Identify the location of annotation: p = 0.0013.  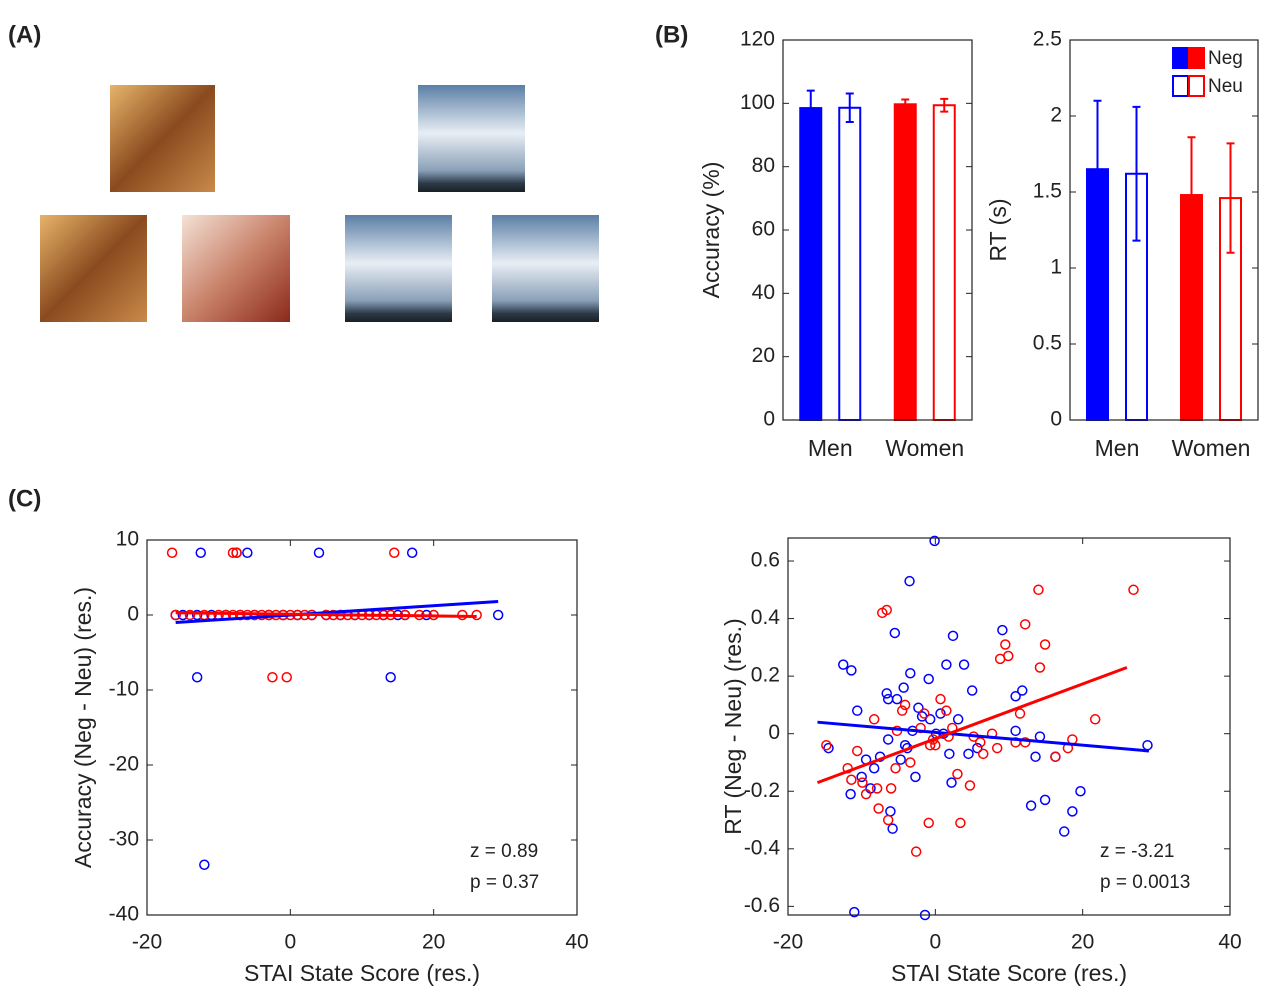
(1145, 882).